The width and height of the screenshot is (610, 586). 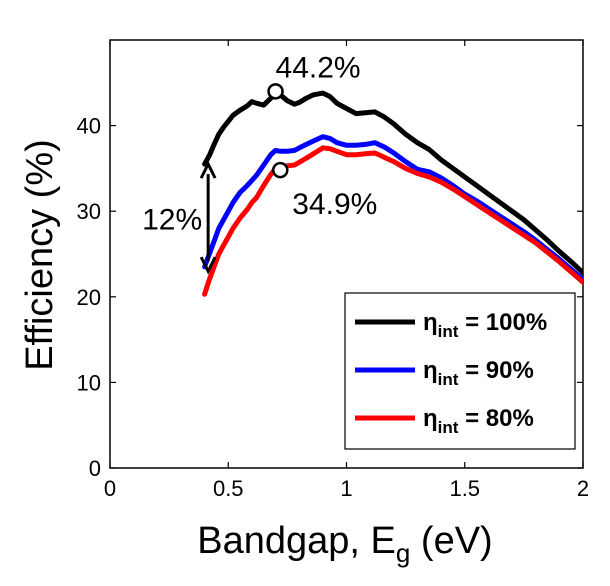 I want to click on y-tick-label: 40, so click(x=89, y=126).